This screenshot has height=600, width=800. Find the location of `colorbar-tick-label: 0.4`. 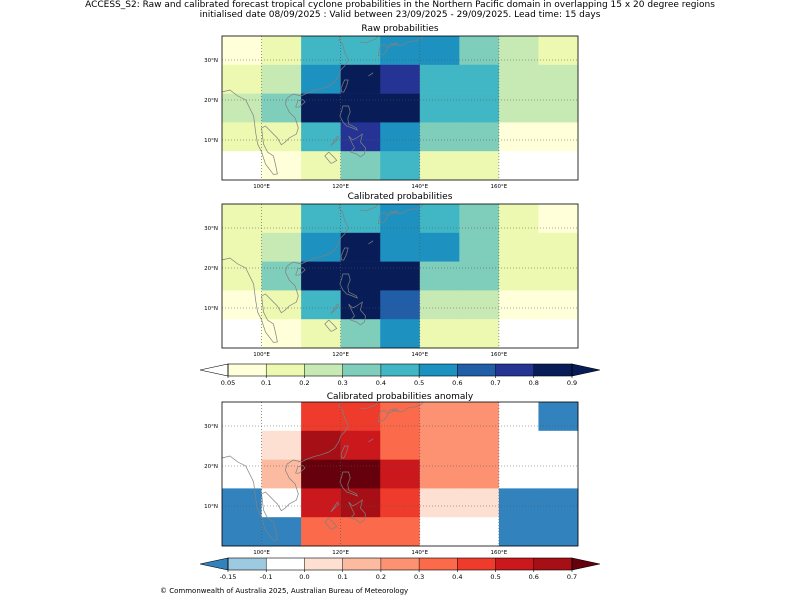

colorbar-tick-label: 0.4 is located at coordinates (381, 383).